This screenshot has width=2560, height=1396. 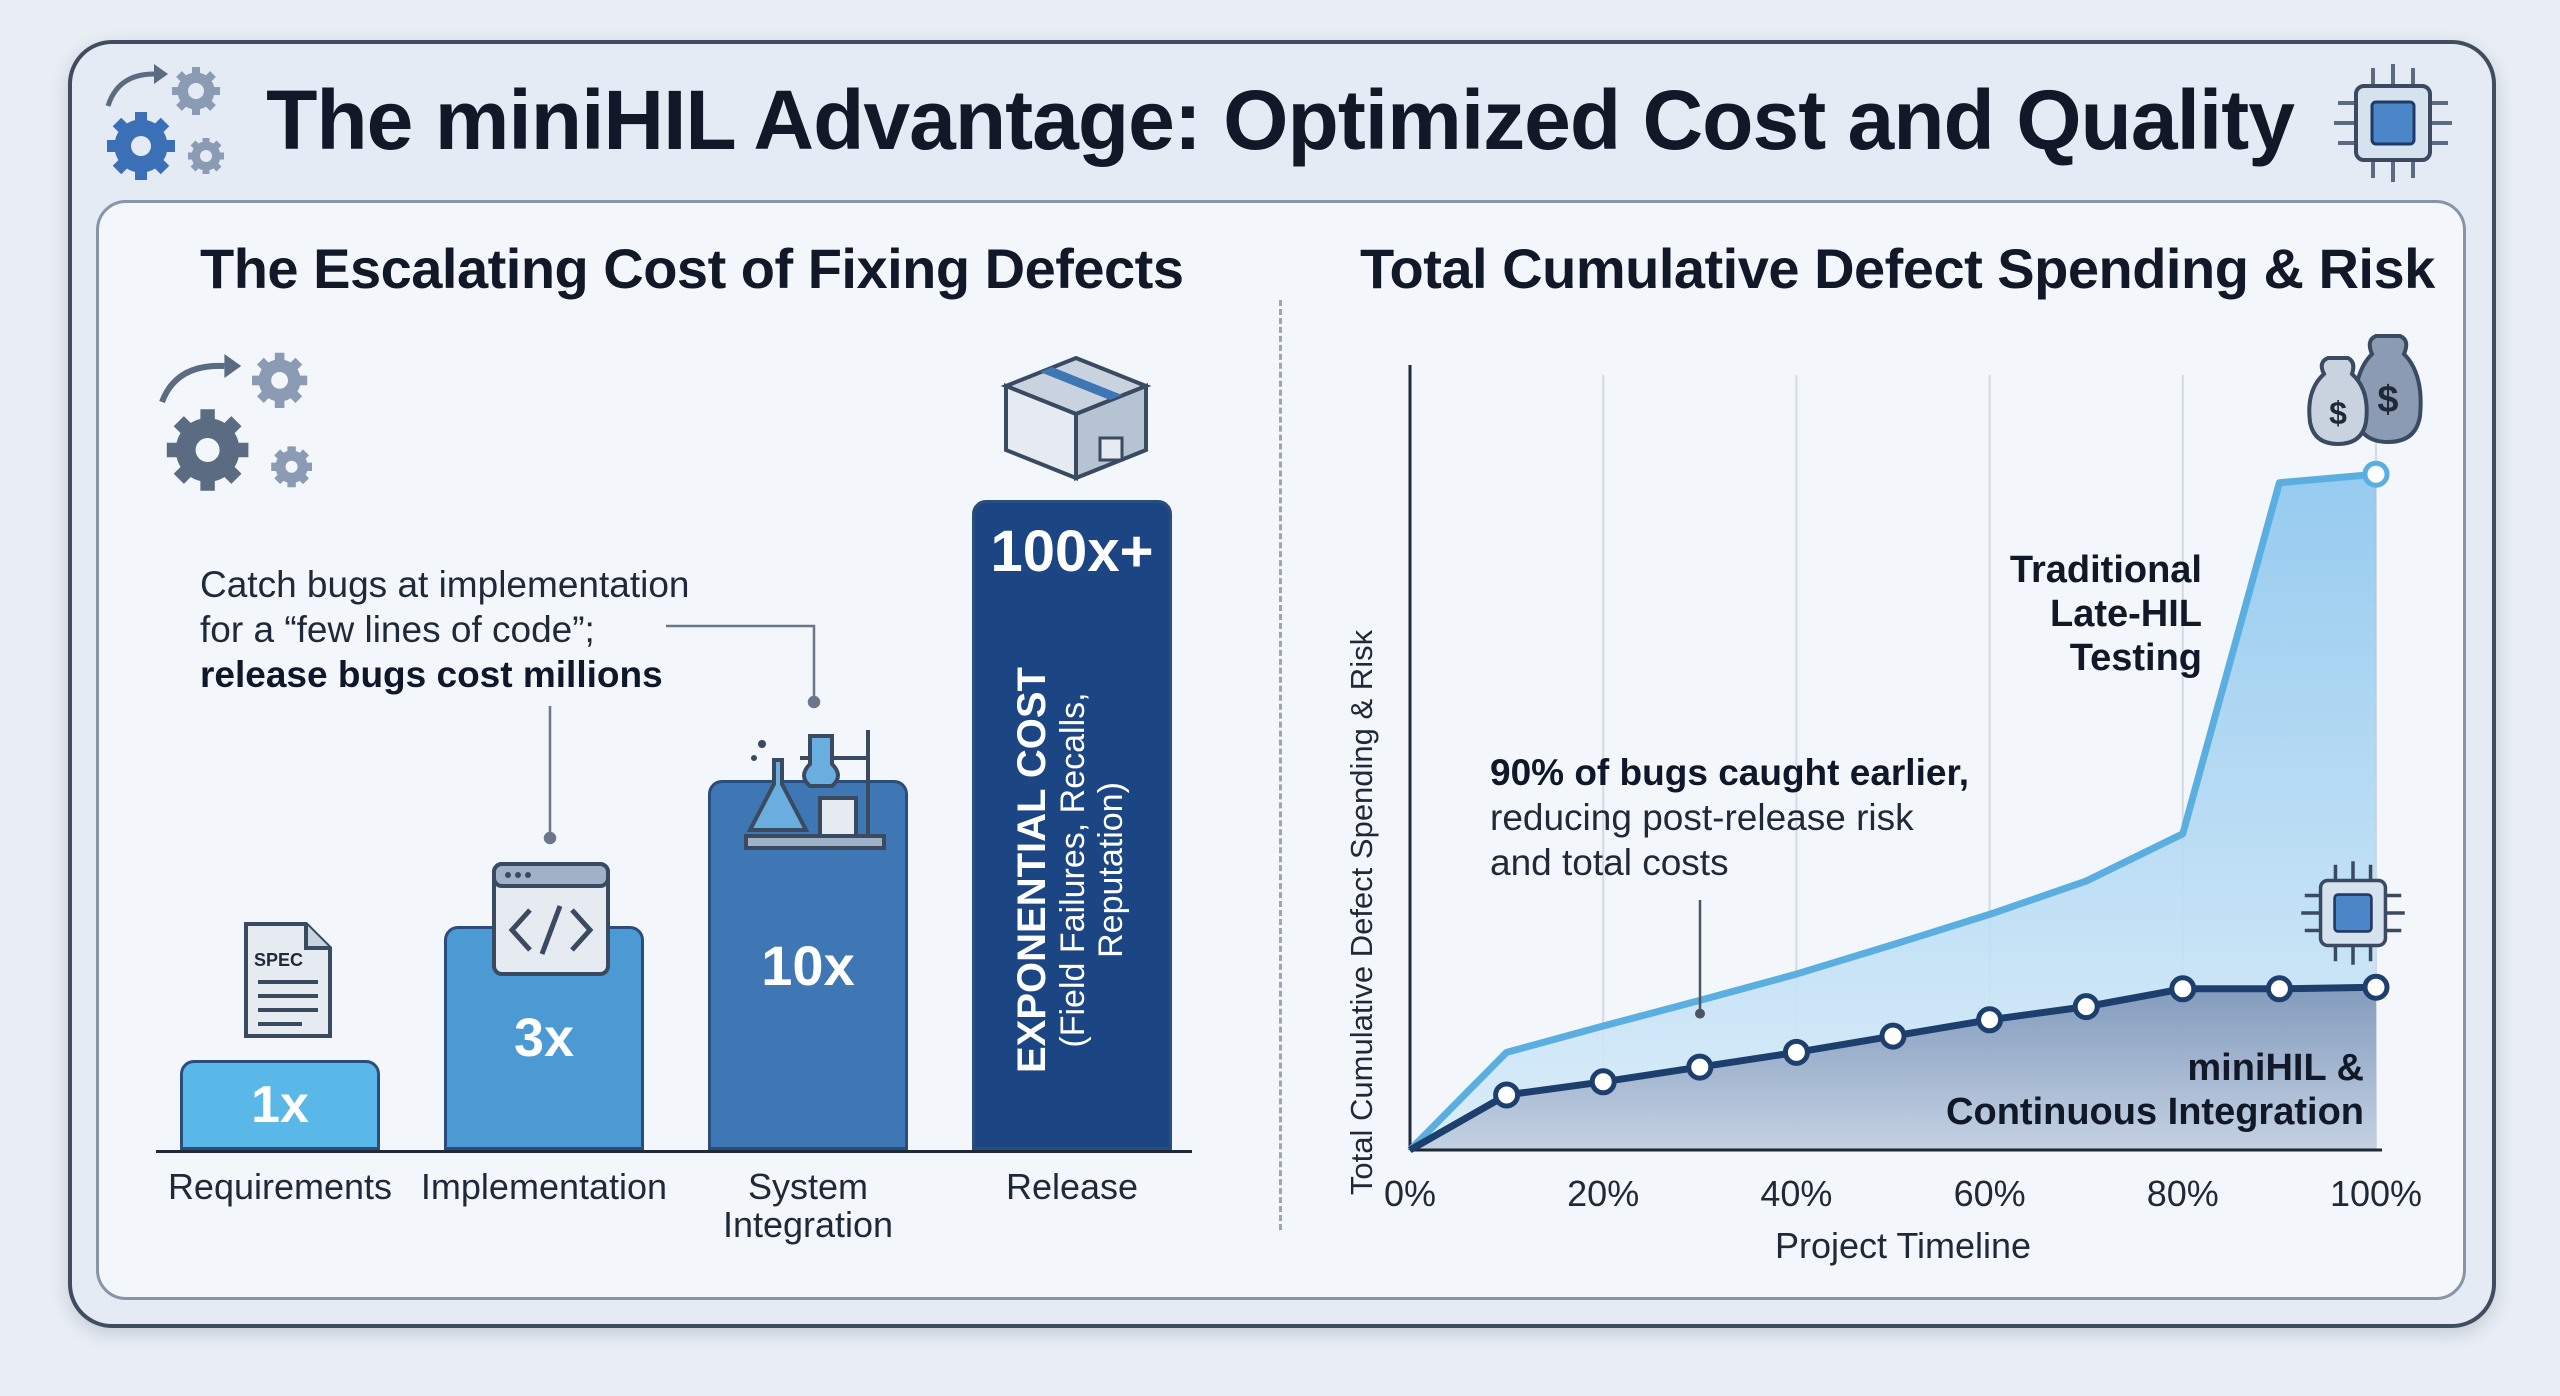 I want to click on category-label: Implementation, so click(x=544, y=1186).